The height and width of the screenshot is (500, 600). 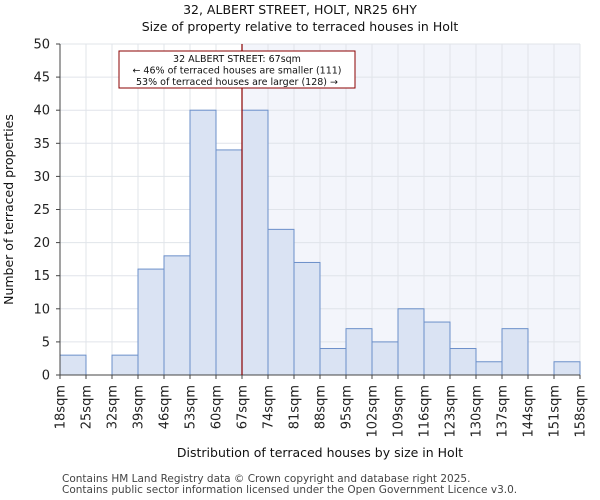 I want to click on bar-130sqm, so click(x=489, y=368).